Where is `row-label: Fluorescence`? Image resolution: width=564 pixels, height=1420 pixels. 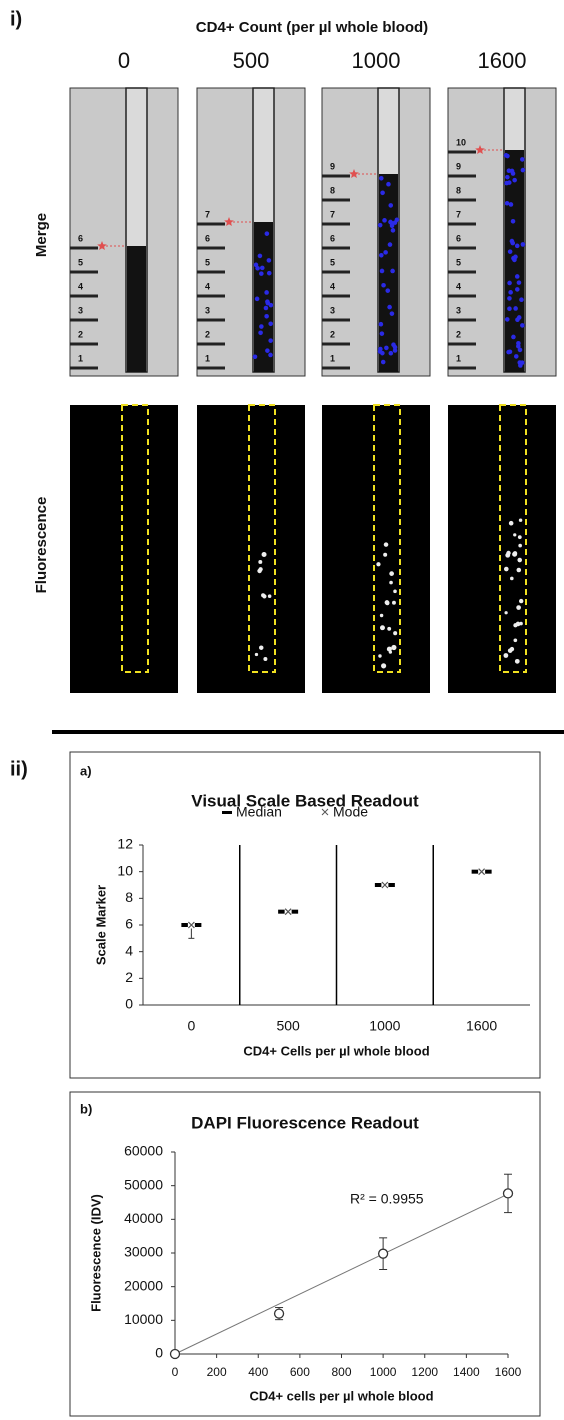
row-label: Fluorescence is located at coordinates (41, 545).